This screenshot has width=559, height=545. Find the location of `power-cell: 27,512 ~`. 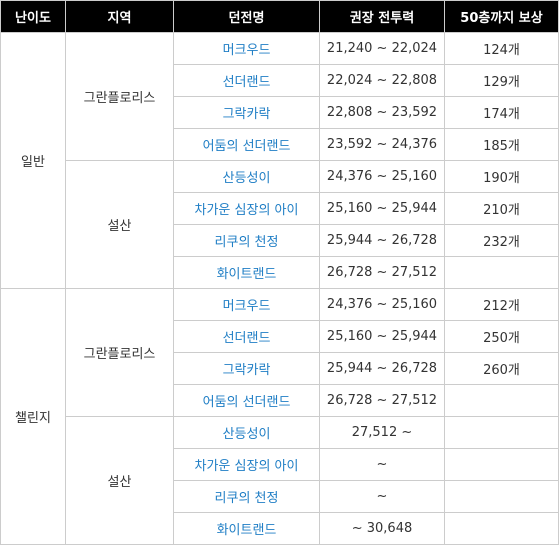

power-cell: 27,512 ~ is located at coordinates (382, 432).